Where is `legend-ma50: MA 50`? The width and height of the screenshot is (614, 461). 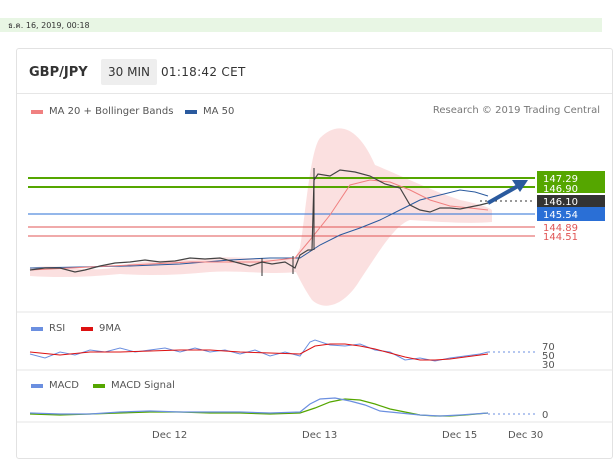
legend-ma50: MA 50 is located at coordinates (209, 111).